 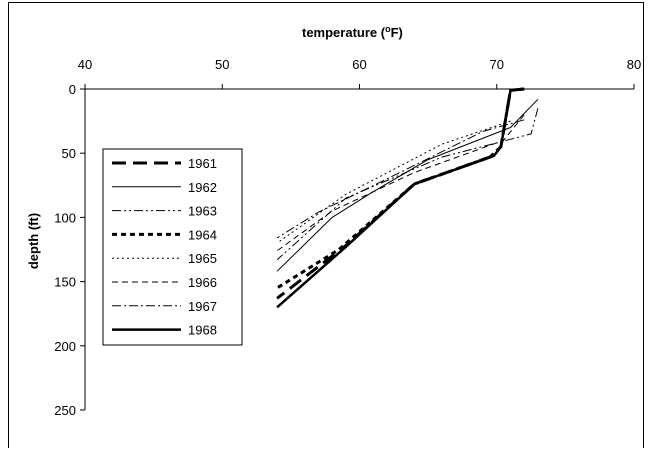 I want to click on y-tick-label: 0, so click(x=72, y=89).